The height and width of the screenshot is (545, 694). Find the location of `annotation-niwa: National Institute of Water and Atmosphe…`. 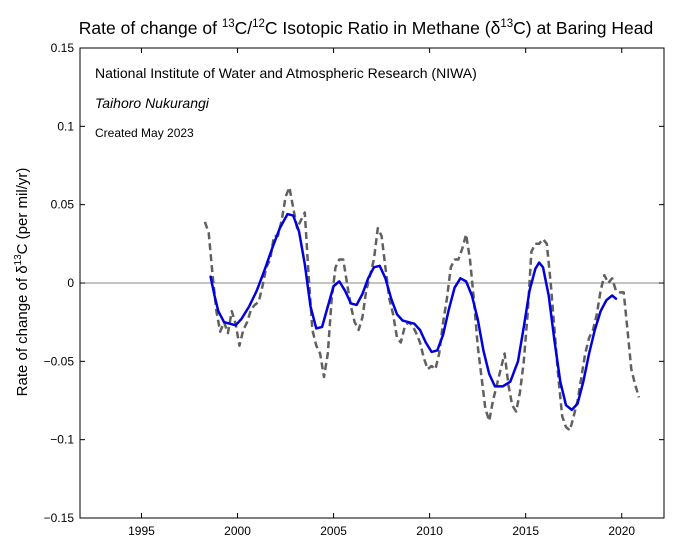

annotation-niwa: National Institute of Water and Atmosphe… is located at coordinates (286, 73).